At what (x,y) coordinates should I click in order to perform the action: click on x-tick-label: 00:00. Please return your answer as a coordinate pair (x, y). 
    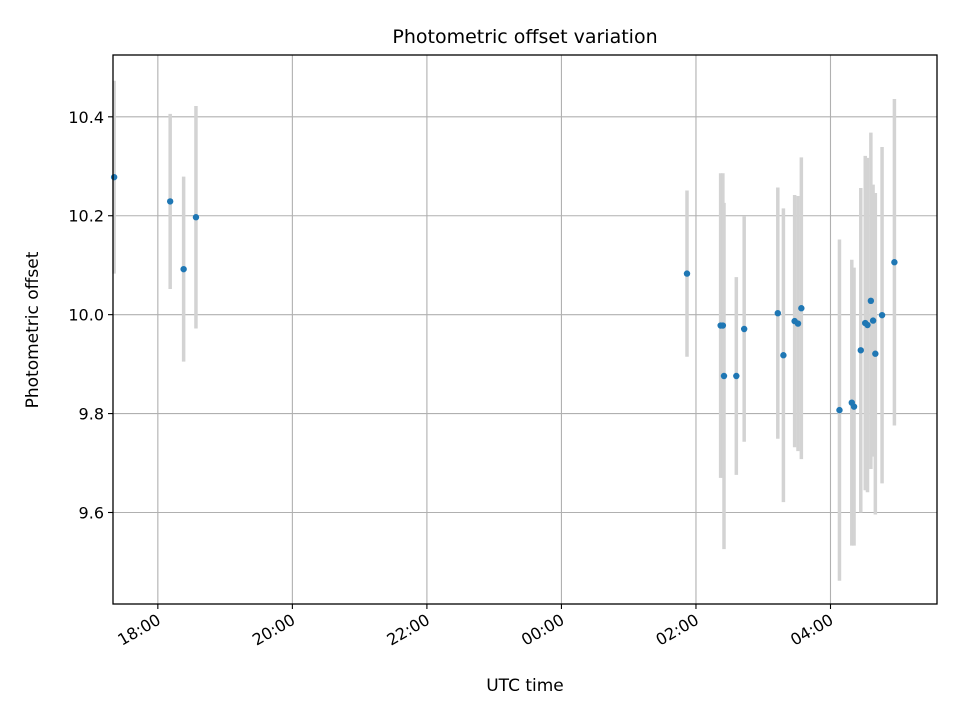
    Looking at the image, I should click on (542, 630).